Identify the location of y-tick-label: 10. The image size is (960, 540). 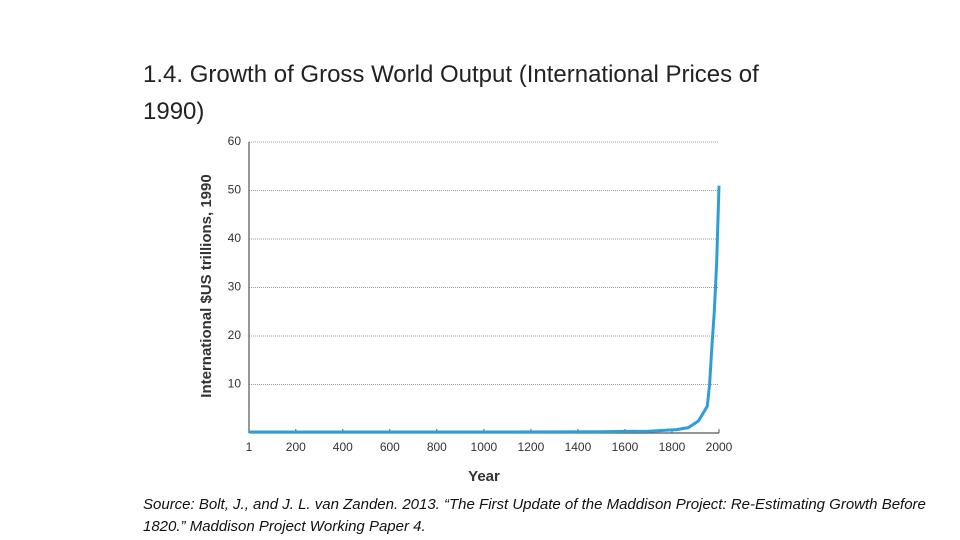
(235, 384).